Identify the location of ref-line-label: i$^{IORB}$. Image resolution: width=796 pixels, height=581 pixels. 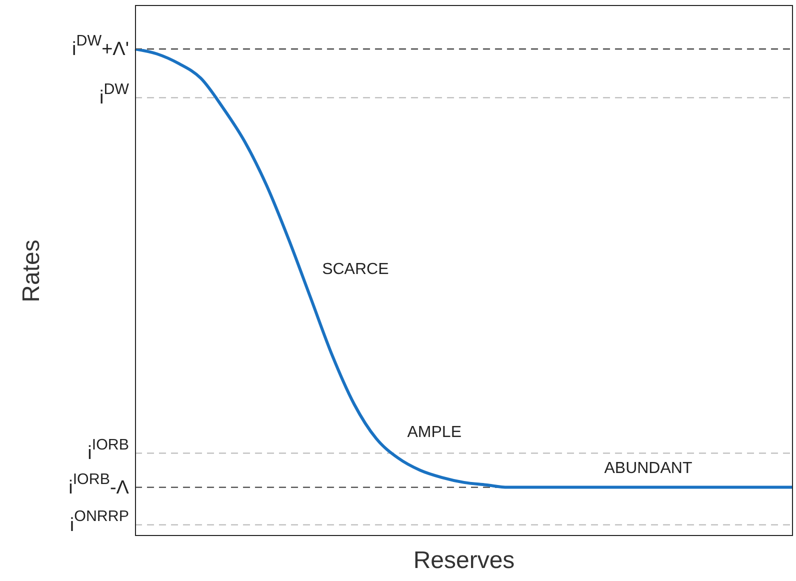
(108, 450).